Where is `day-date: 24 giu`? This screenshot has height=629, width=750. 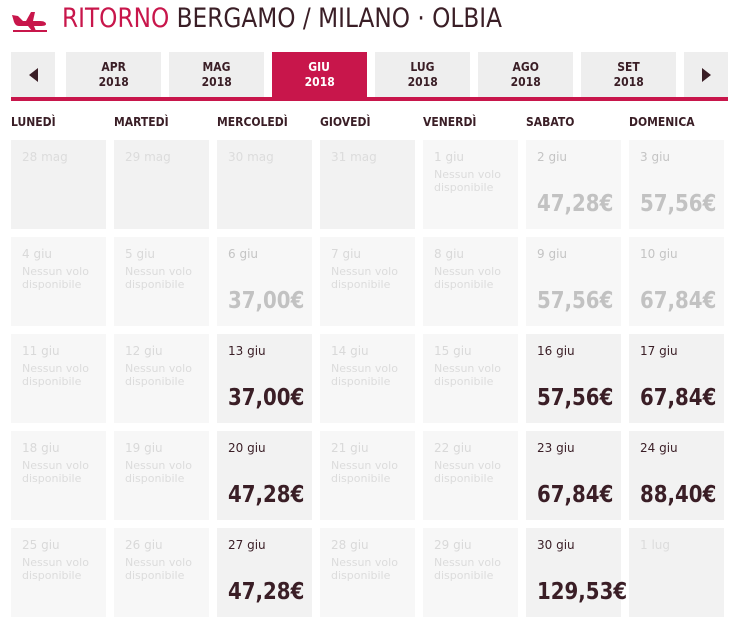 day-date: 24 giu is located at coordinates (659, 448).